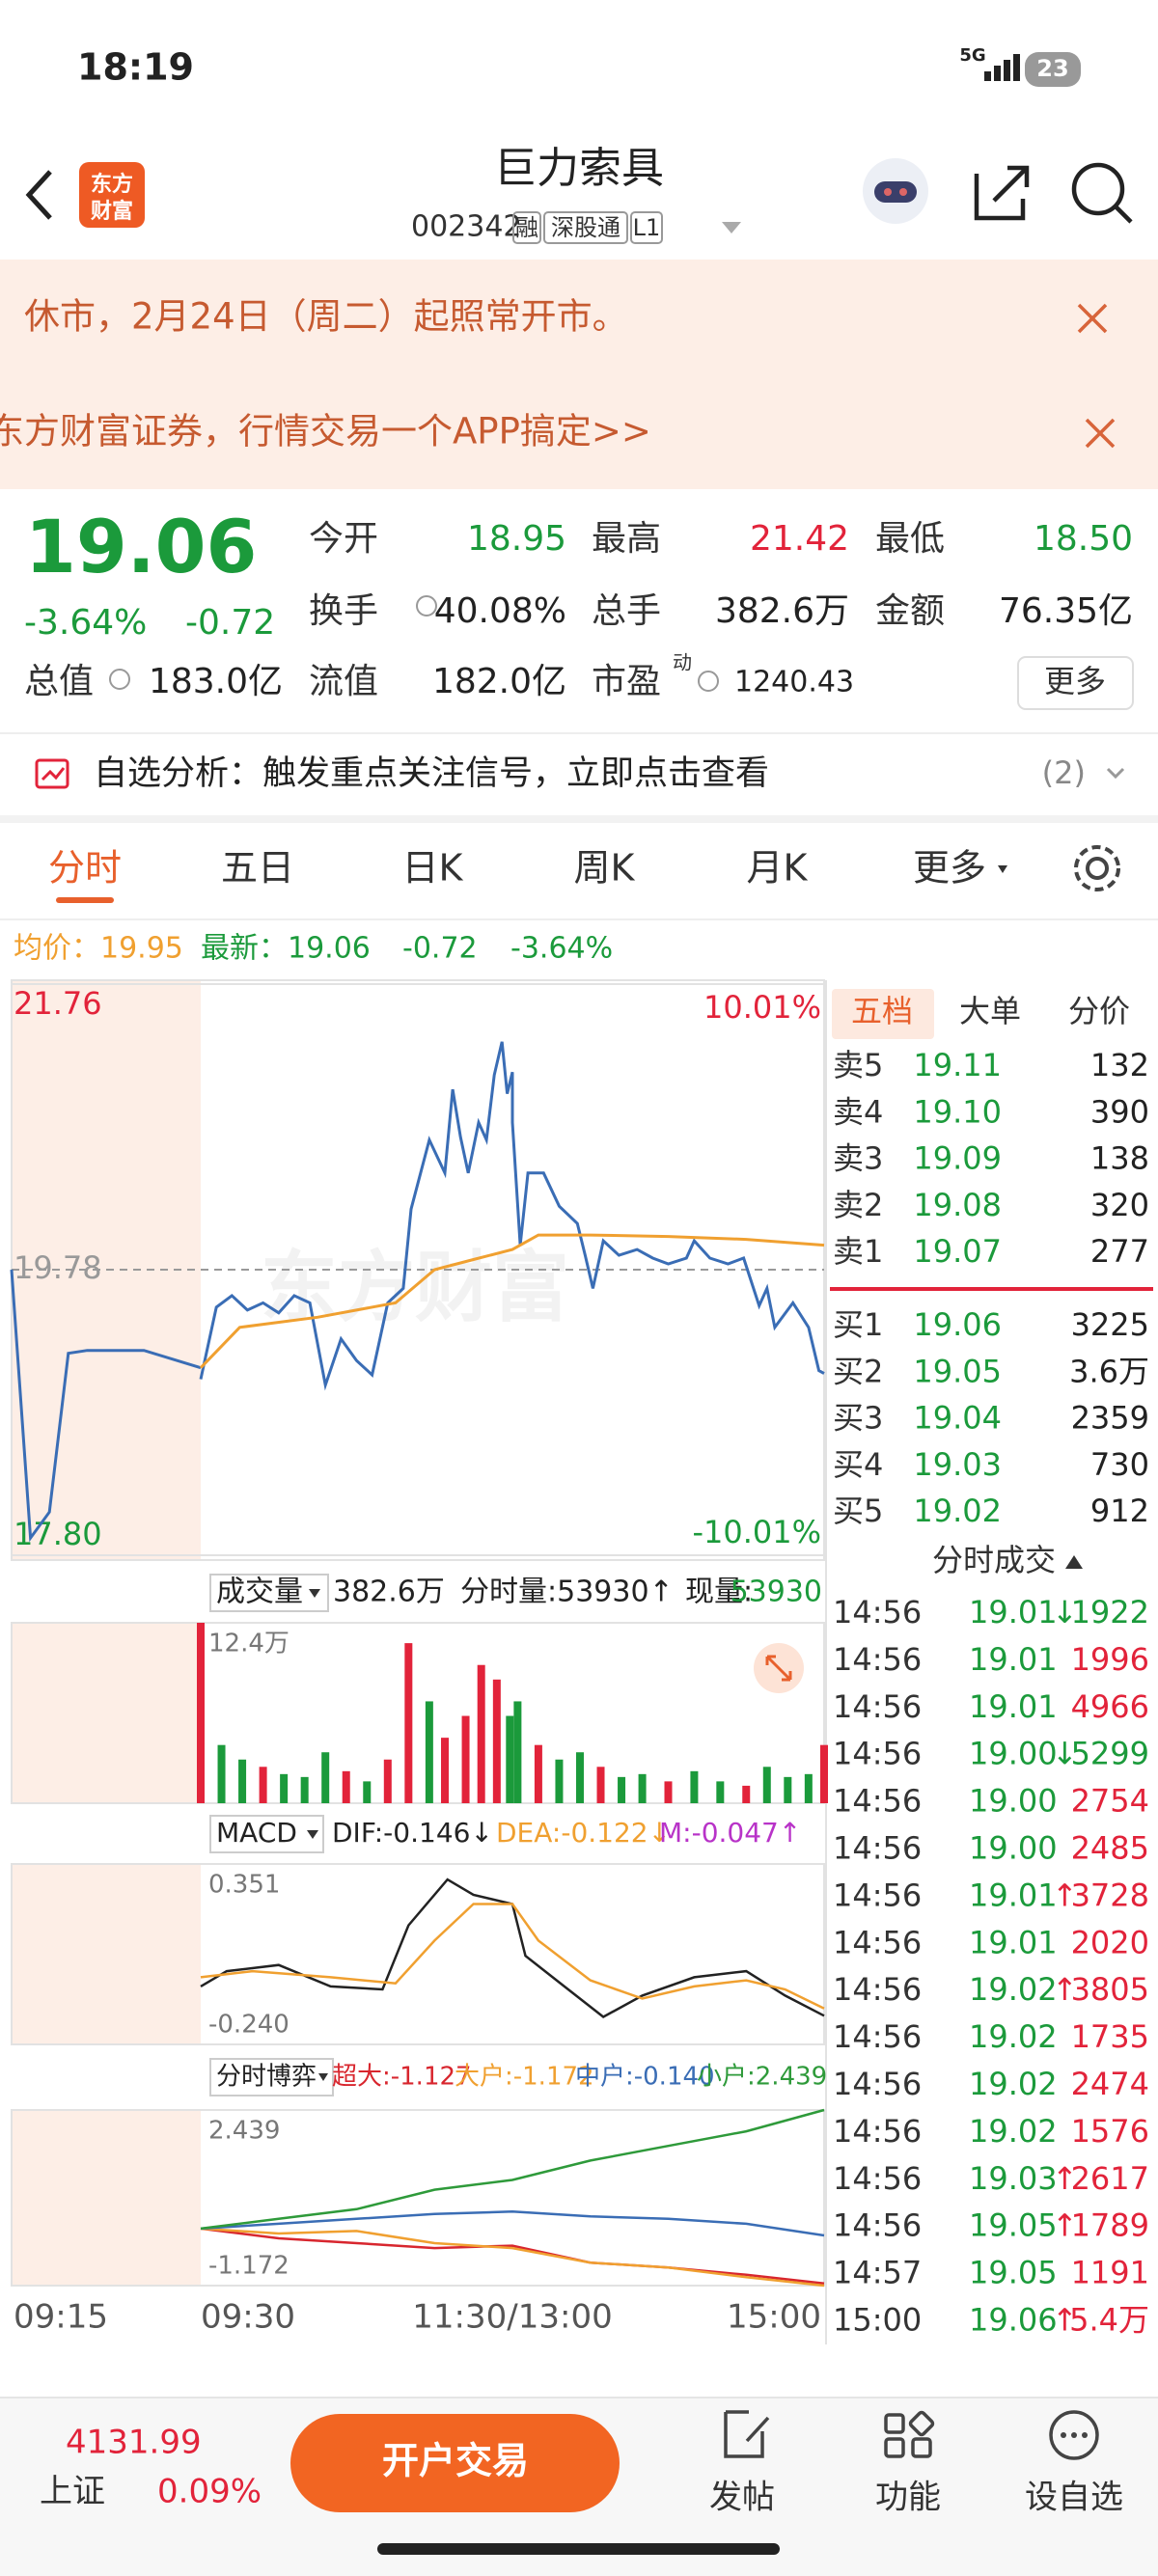  Describe the element at coordinates (1119, 1112) in the screenshot. I see `book-volume: 390` at that location.